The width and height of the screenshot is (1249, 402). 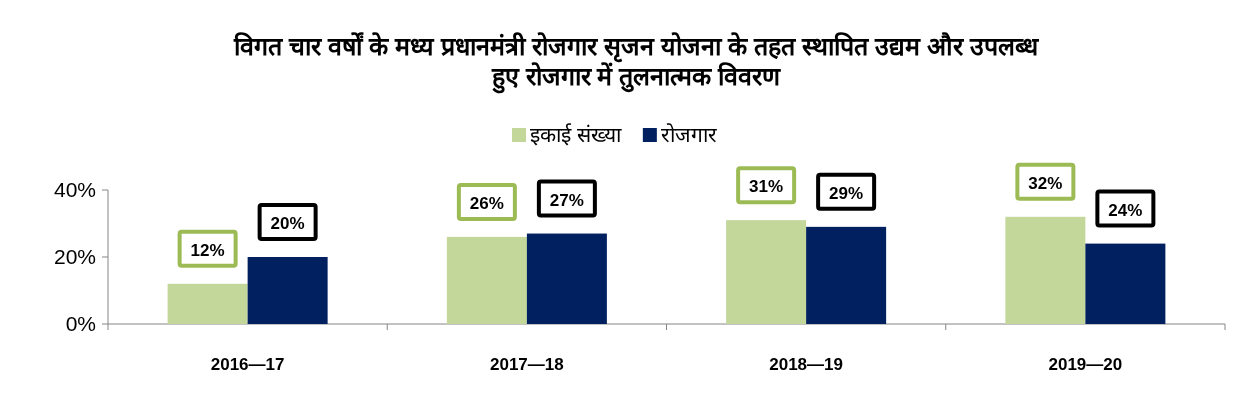 What do you see at coordinates (566, 200) in the screenshot?
I see `data-label: 27%` at bounding box center [566, 200].